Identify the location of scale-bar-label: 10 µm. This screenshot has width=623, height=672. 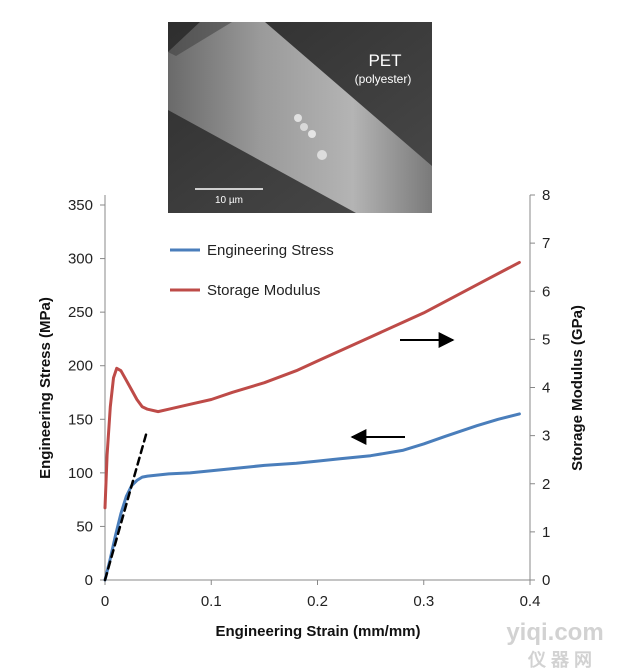
(229, 200).